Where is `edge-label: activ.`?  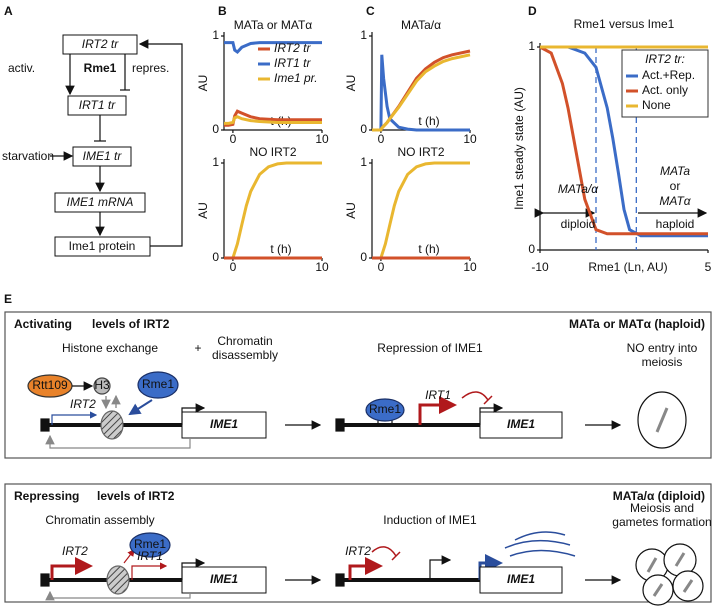 edge-label: activ. is located at coordinates (21, 68).